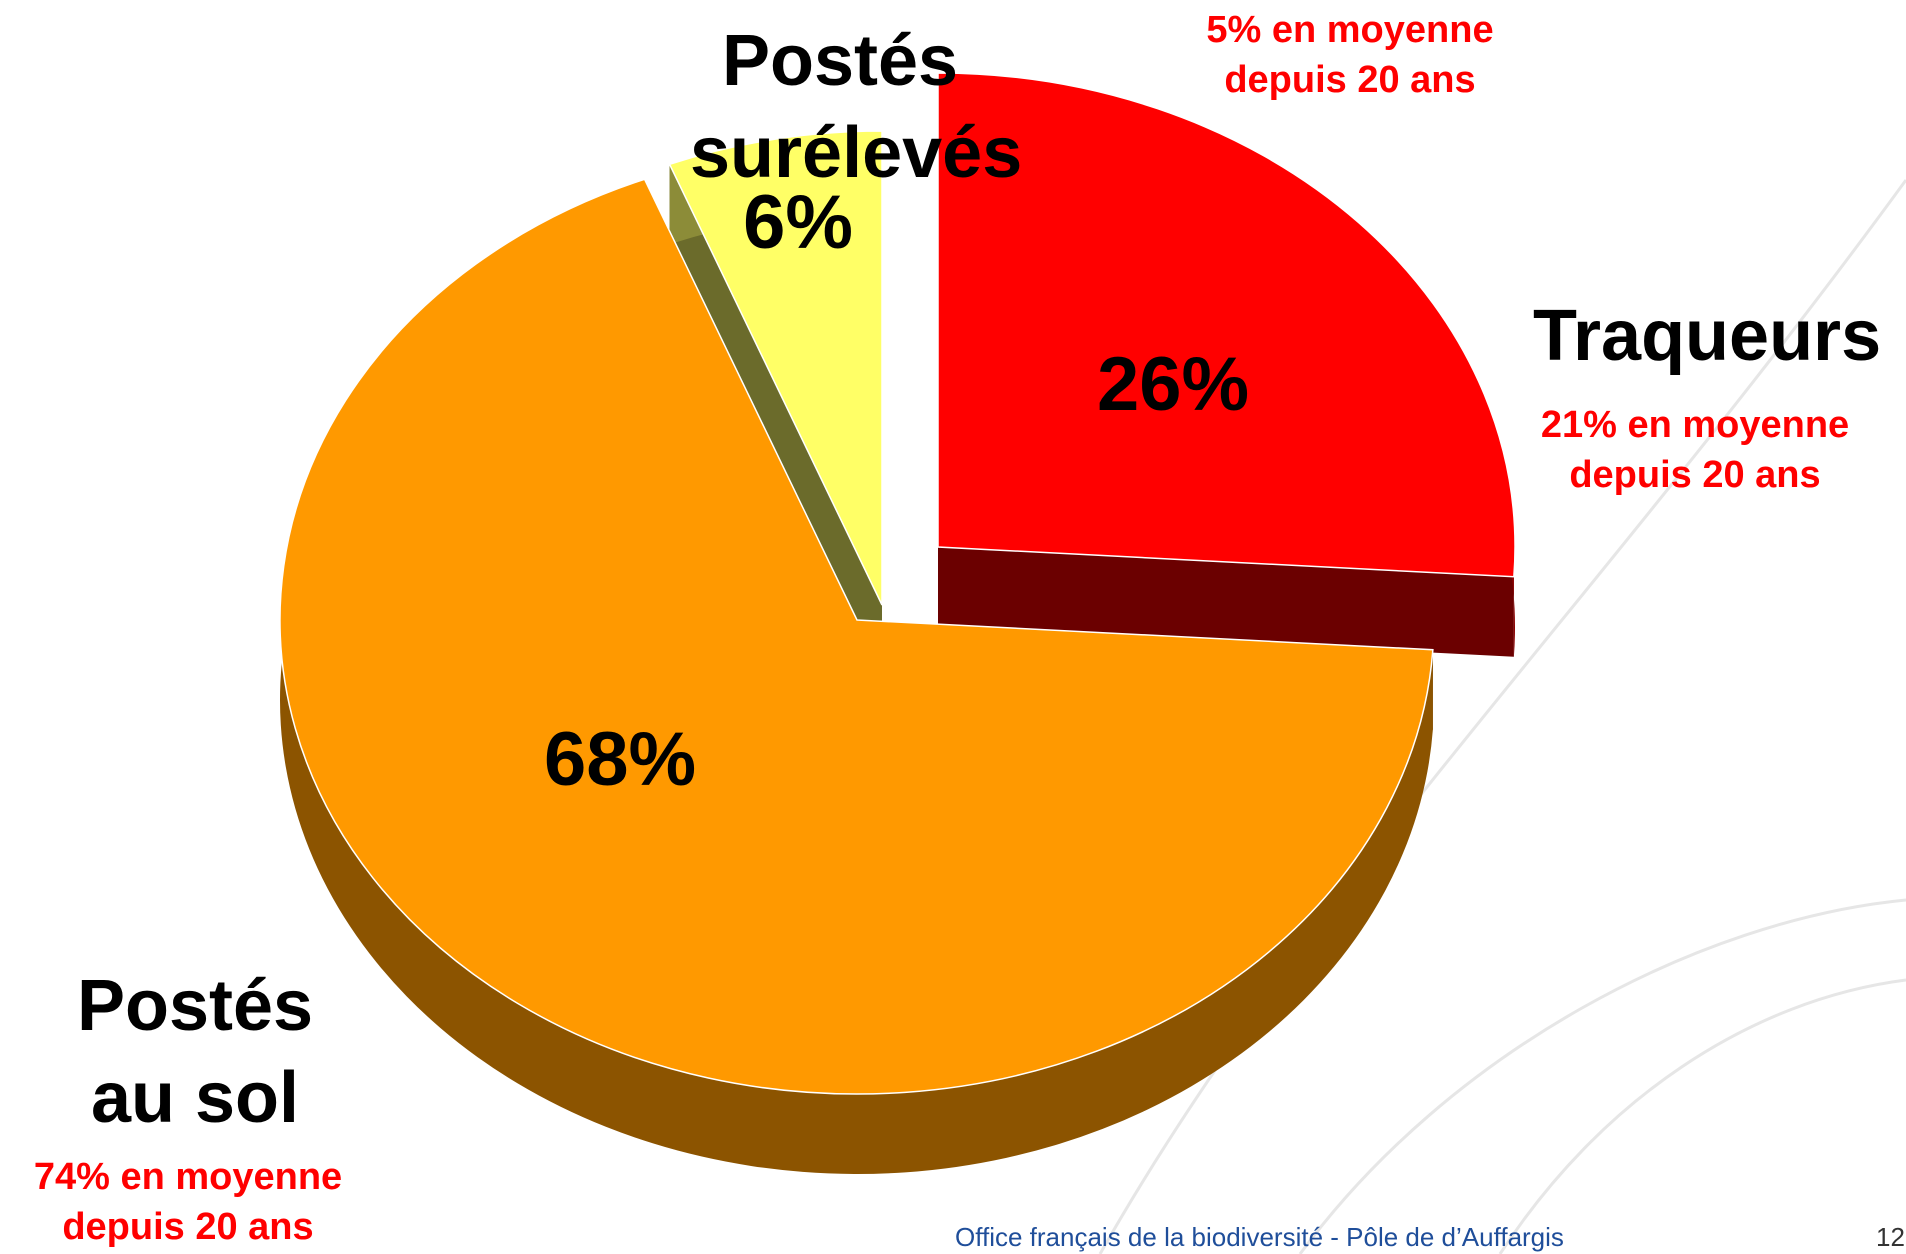 The image size is (1906, 1254). I want to click on category-label: Traqueurs, so click(1707, 336).